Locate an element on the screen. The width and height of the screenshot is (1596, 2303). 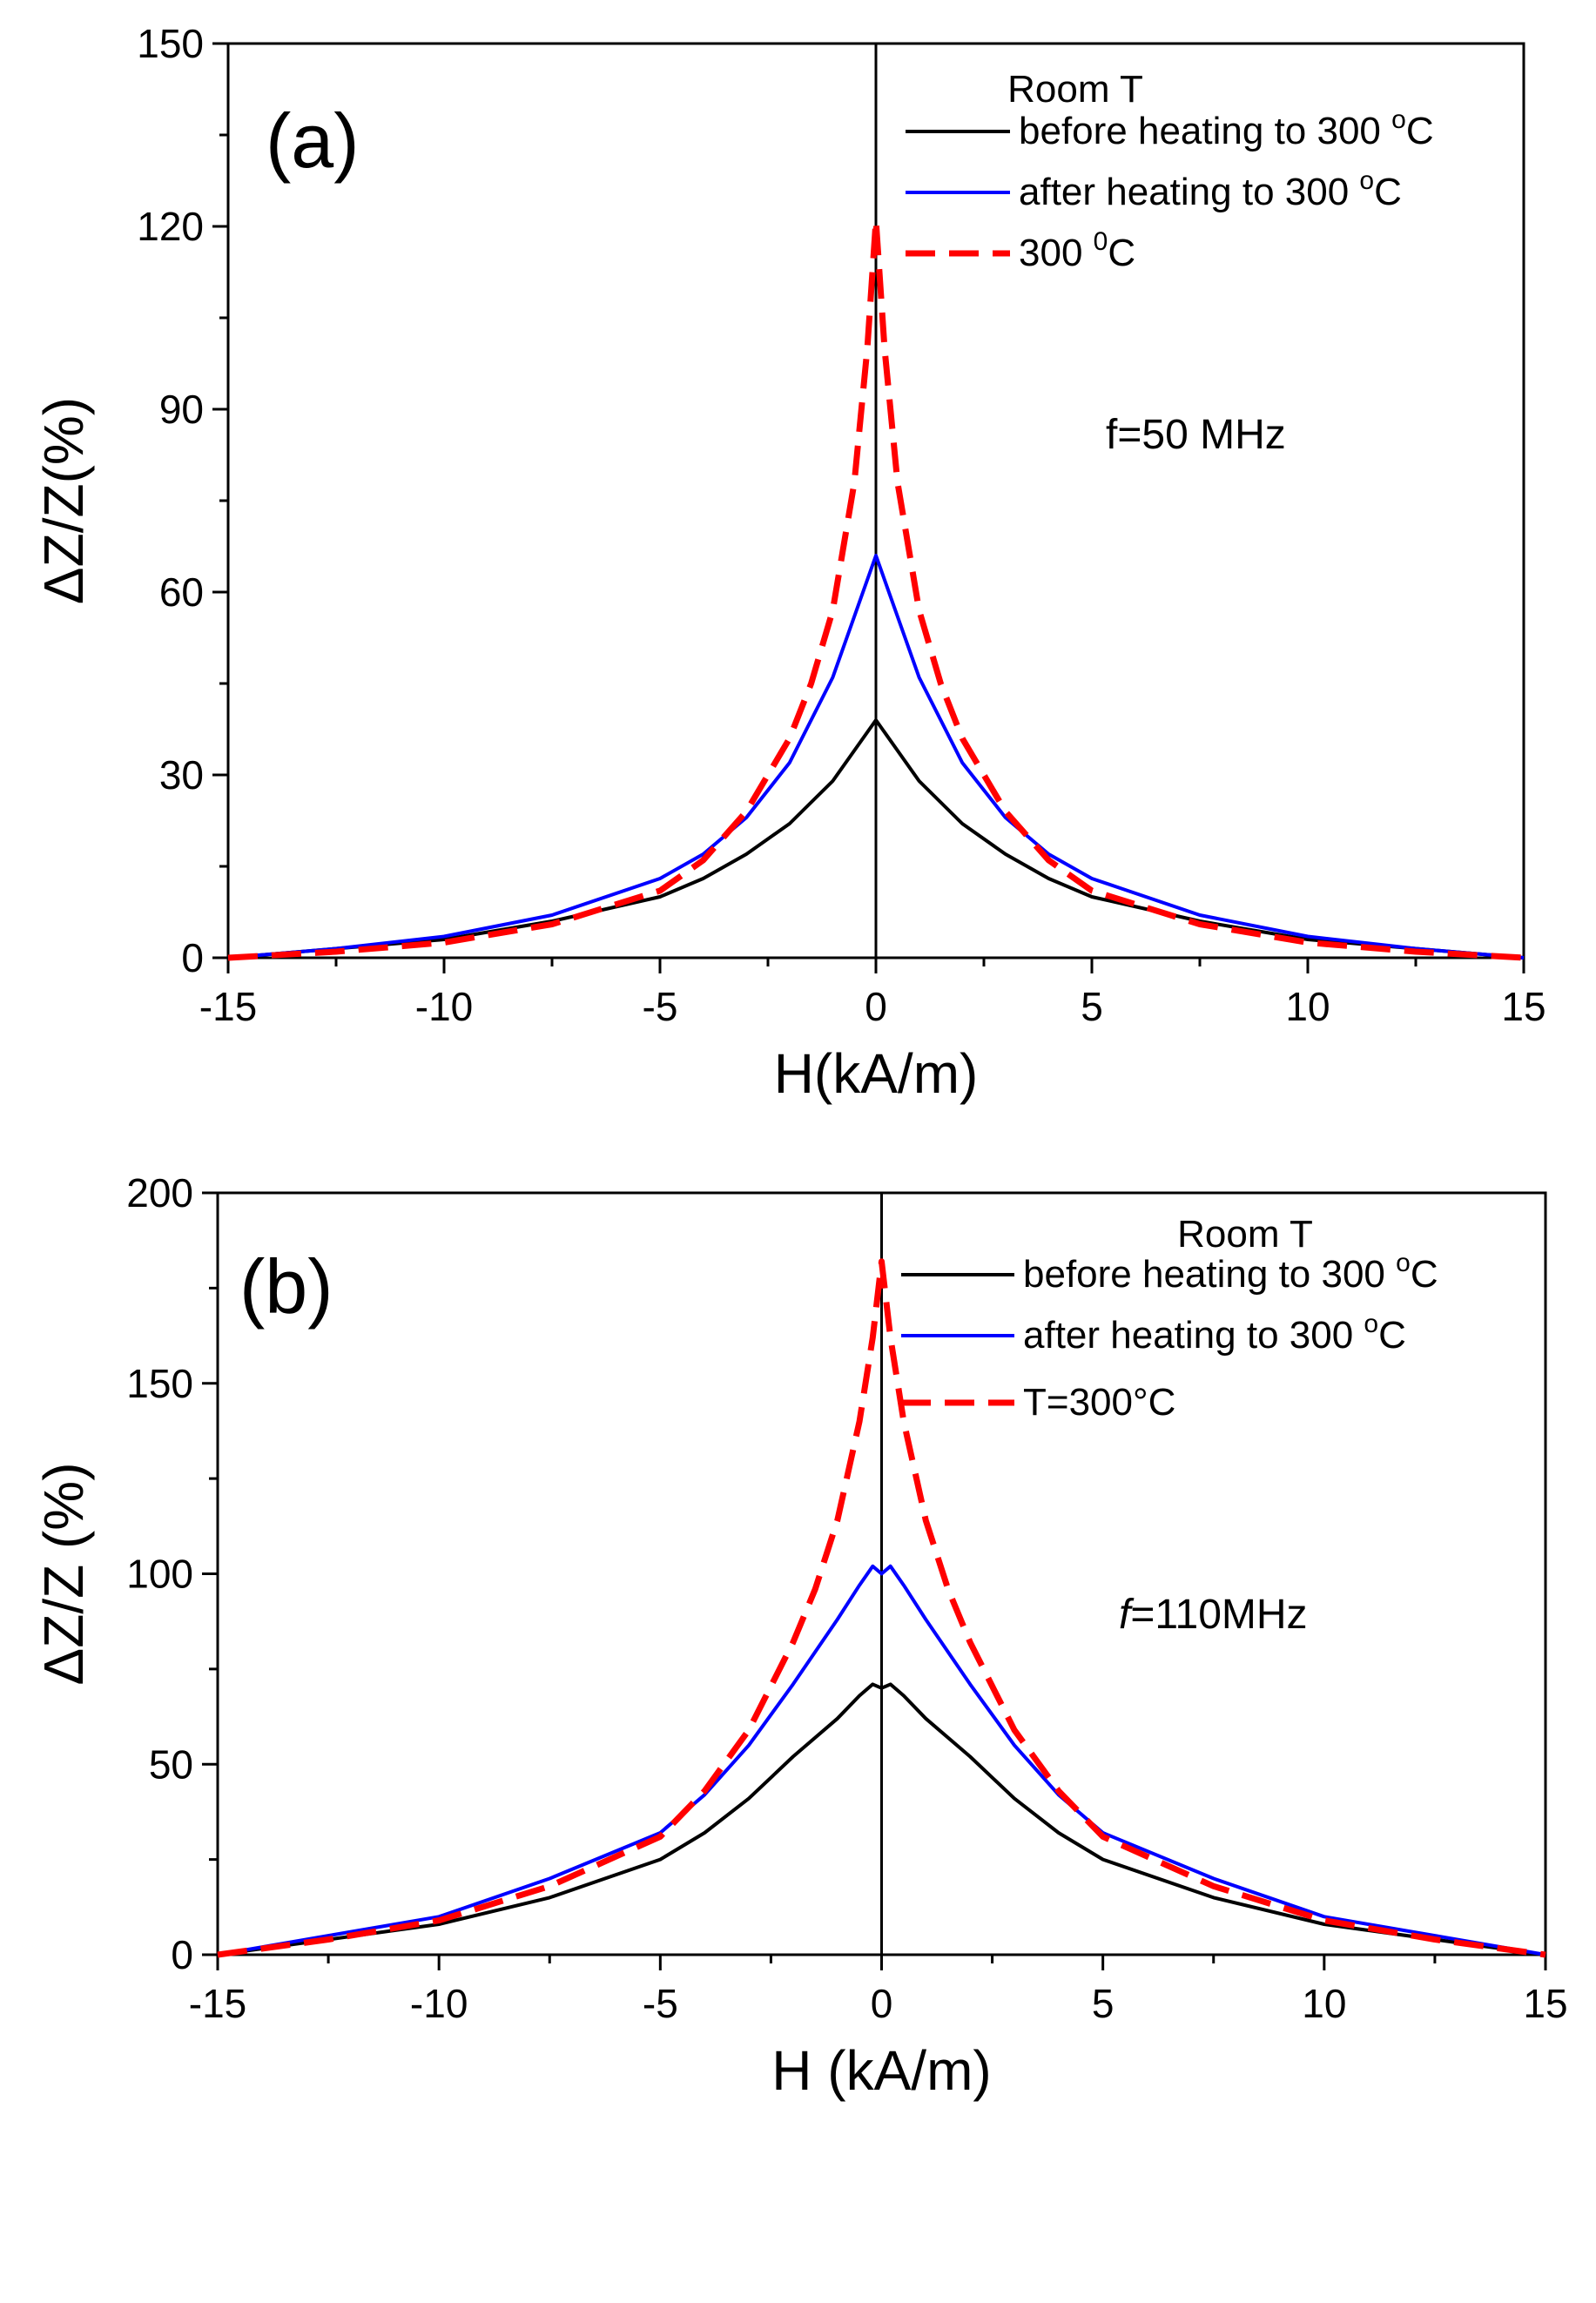
panel-label: (b) is located at coordinates (286, 1286).